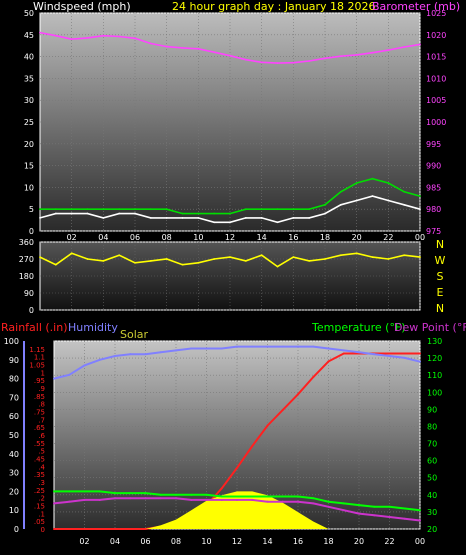 The height and width of the screenshot is (555, 466). Describe the element at coordinates (432, 444) in the screenshot. I see `temp-y-tick: 70` at that location.